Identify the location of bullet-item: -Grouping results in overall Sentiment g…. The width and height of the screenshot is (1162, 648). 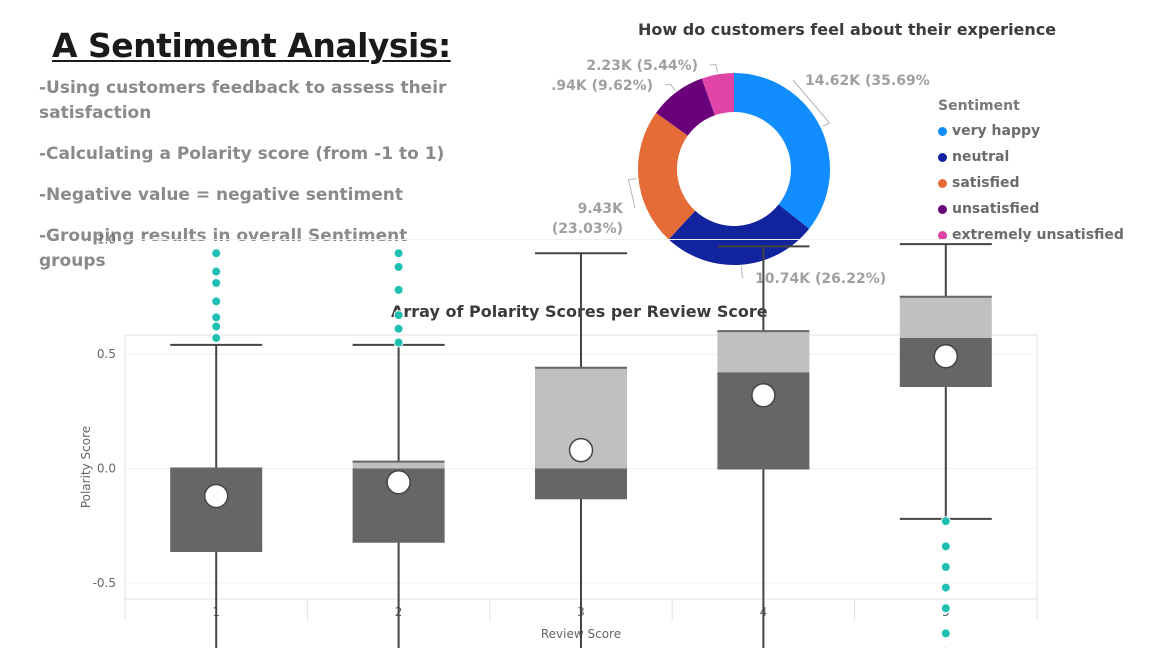
(223, 248).